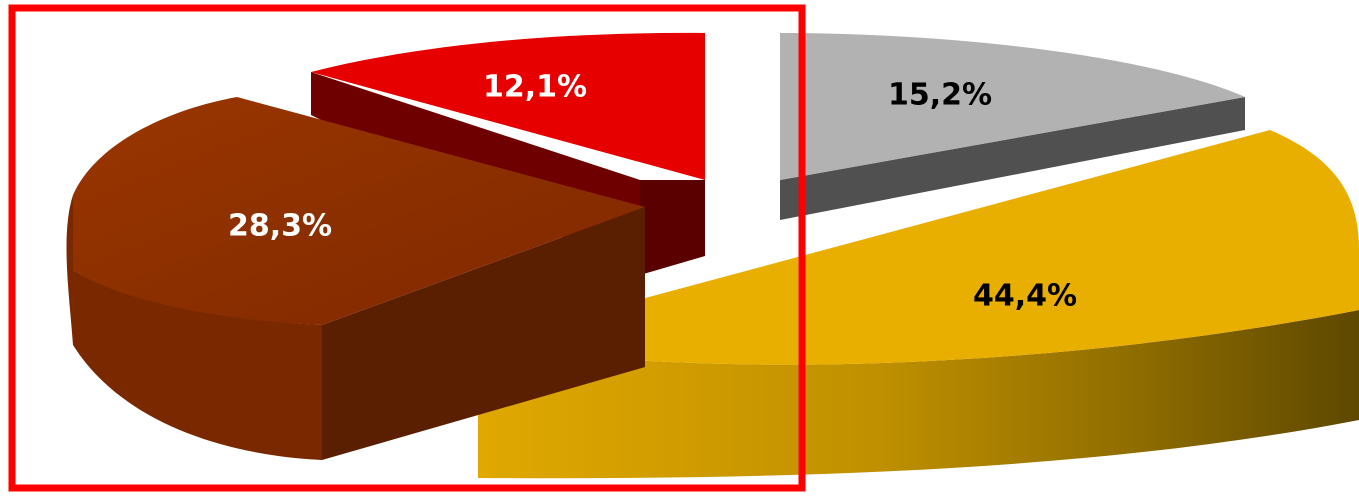 The width and height of the screenshot is (1359, 496). What do you see at coordinates (508, 106) in the screenshot?
I see `slice-12-1-top` at bounding box center [508, 106].